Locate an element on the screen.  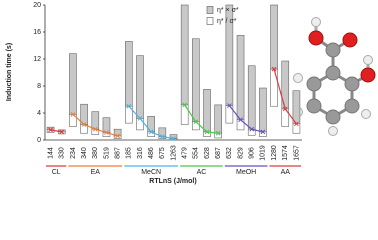
x-tick-label: 486 is located at coordinates (151, 153).